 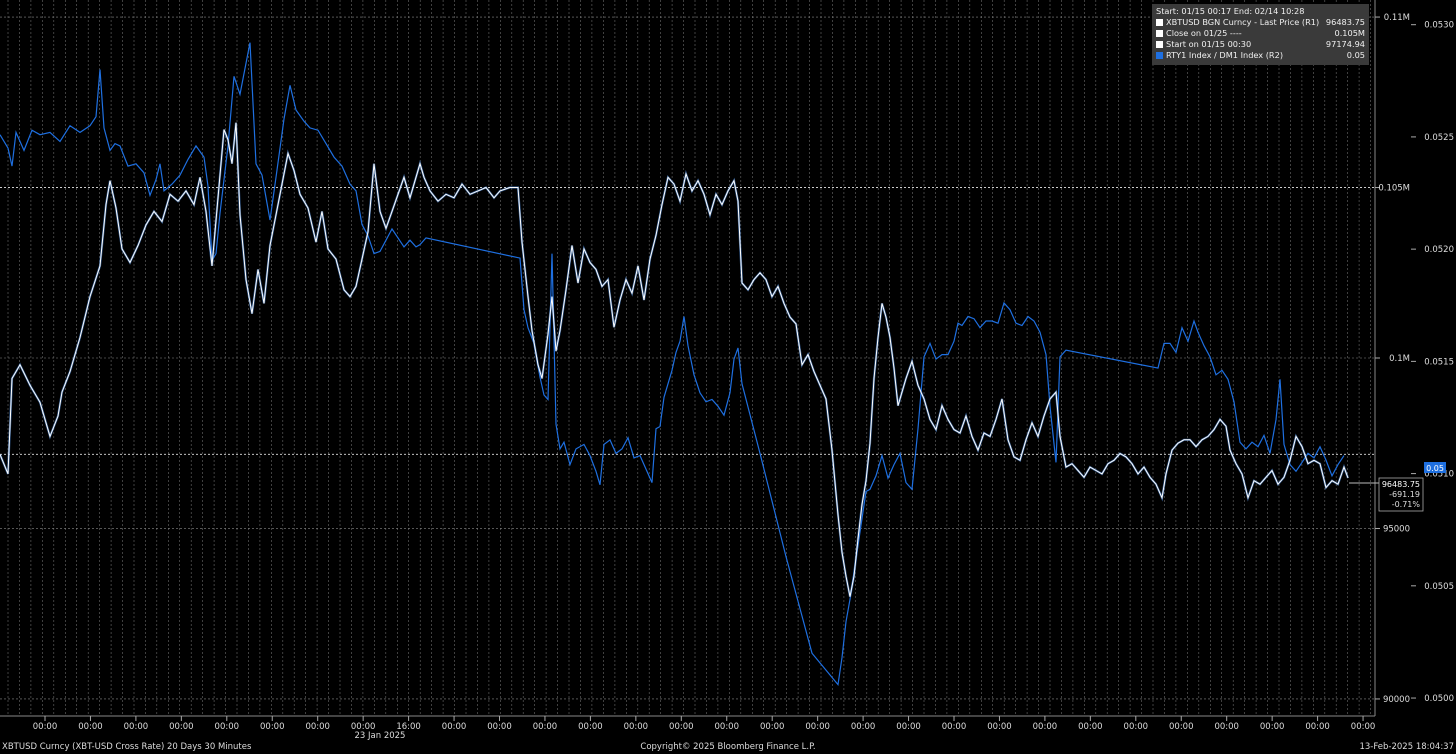 I want to click on legend-label: XBTUSD BGN Curncy - Last Price (R1), so click(x=1243, y=22).